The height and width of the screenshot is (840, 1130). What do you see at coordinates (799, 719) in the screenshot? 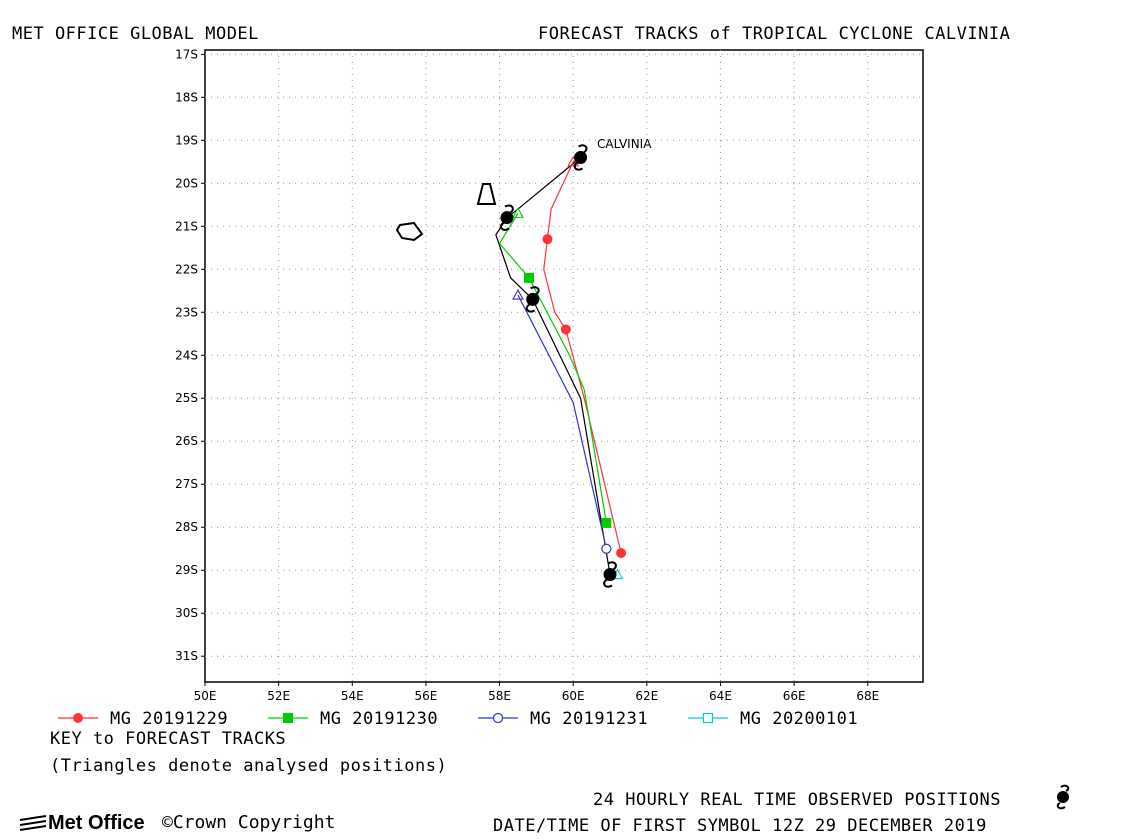
I see `legend-label: MG 20200101` at bounding box center [799, 719].